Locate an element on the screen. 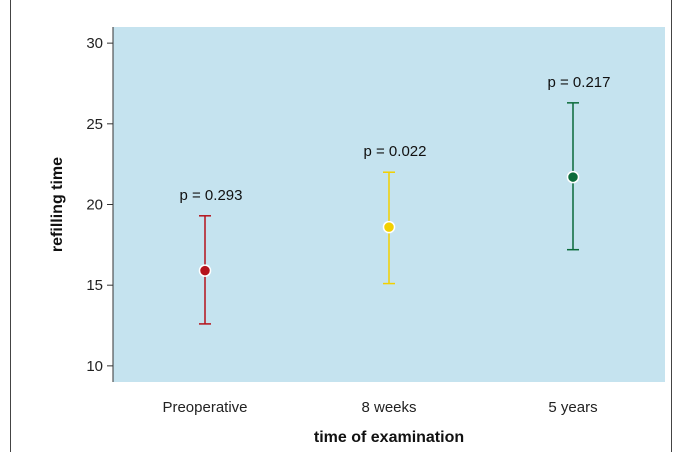 The image size is (679, 452). p-value-label: p = 0.217 is located at coordinates (579, 82).